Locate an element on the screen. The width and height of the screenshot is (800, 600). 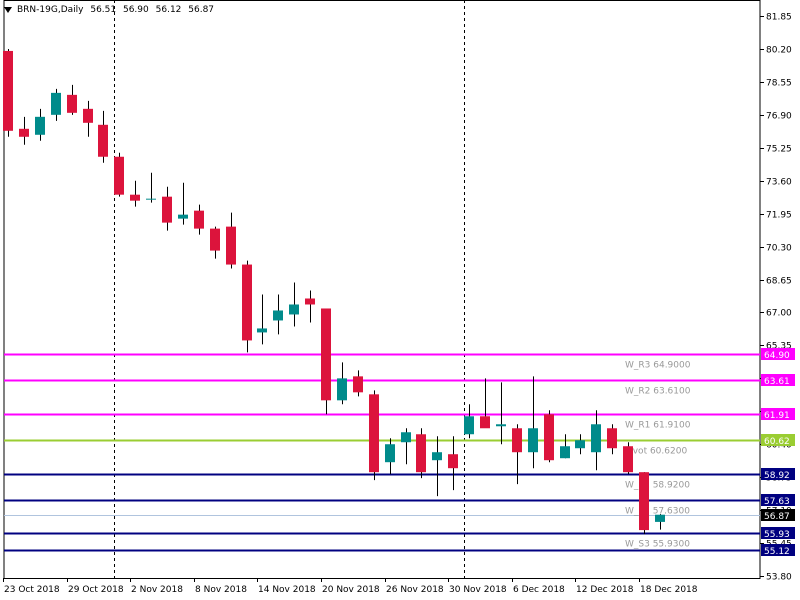
ohlc-high: 56.90 is located at coordinates (135, 10).